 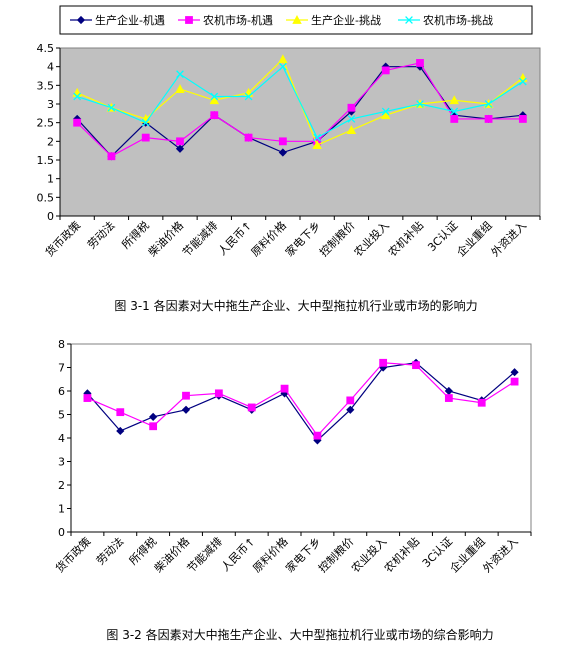 What do you see at coordinates (238, 20) in the screenshot?
I see `legend-label-2: 农机市场-机遇` at bounding box center [238, 20].